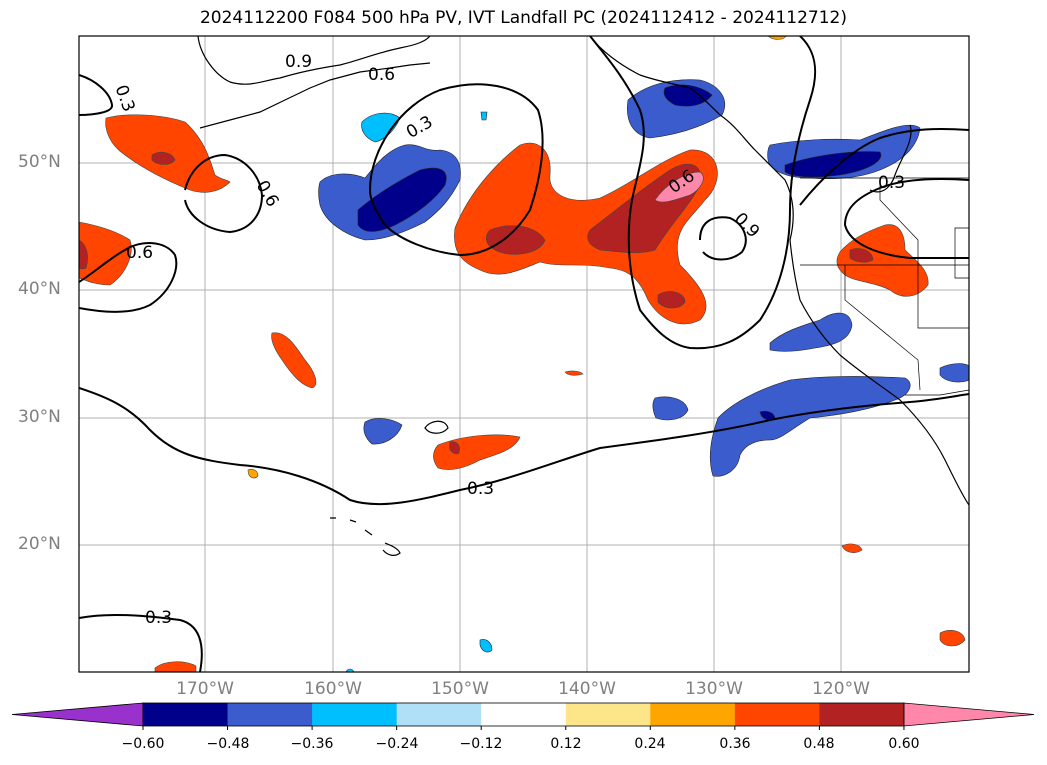  What do you see at coordinates (143, 744) in the screenshot?
I see `colorbar-tick-label: −0.60` at bounding box center [143, 744].